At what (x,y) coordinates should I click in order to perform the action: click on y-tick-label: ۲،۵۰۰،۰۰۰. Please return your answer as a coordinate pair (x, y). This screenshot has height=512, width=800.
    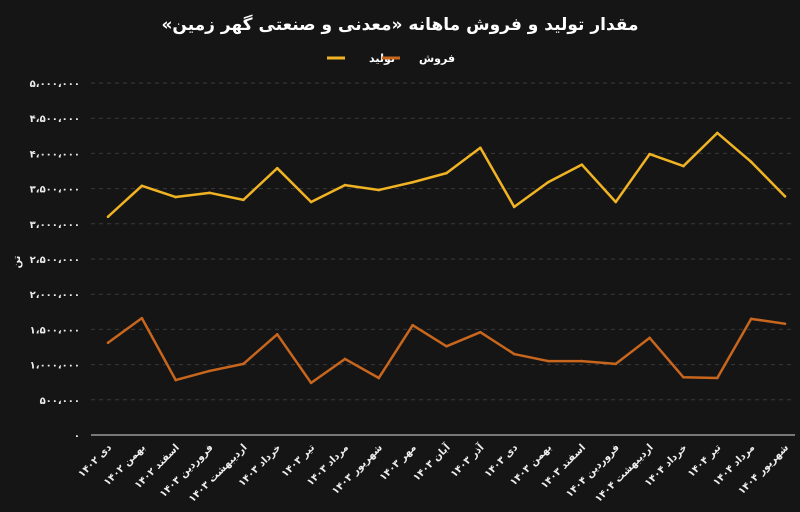
    Looking at the image, I should click on (55, 260).